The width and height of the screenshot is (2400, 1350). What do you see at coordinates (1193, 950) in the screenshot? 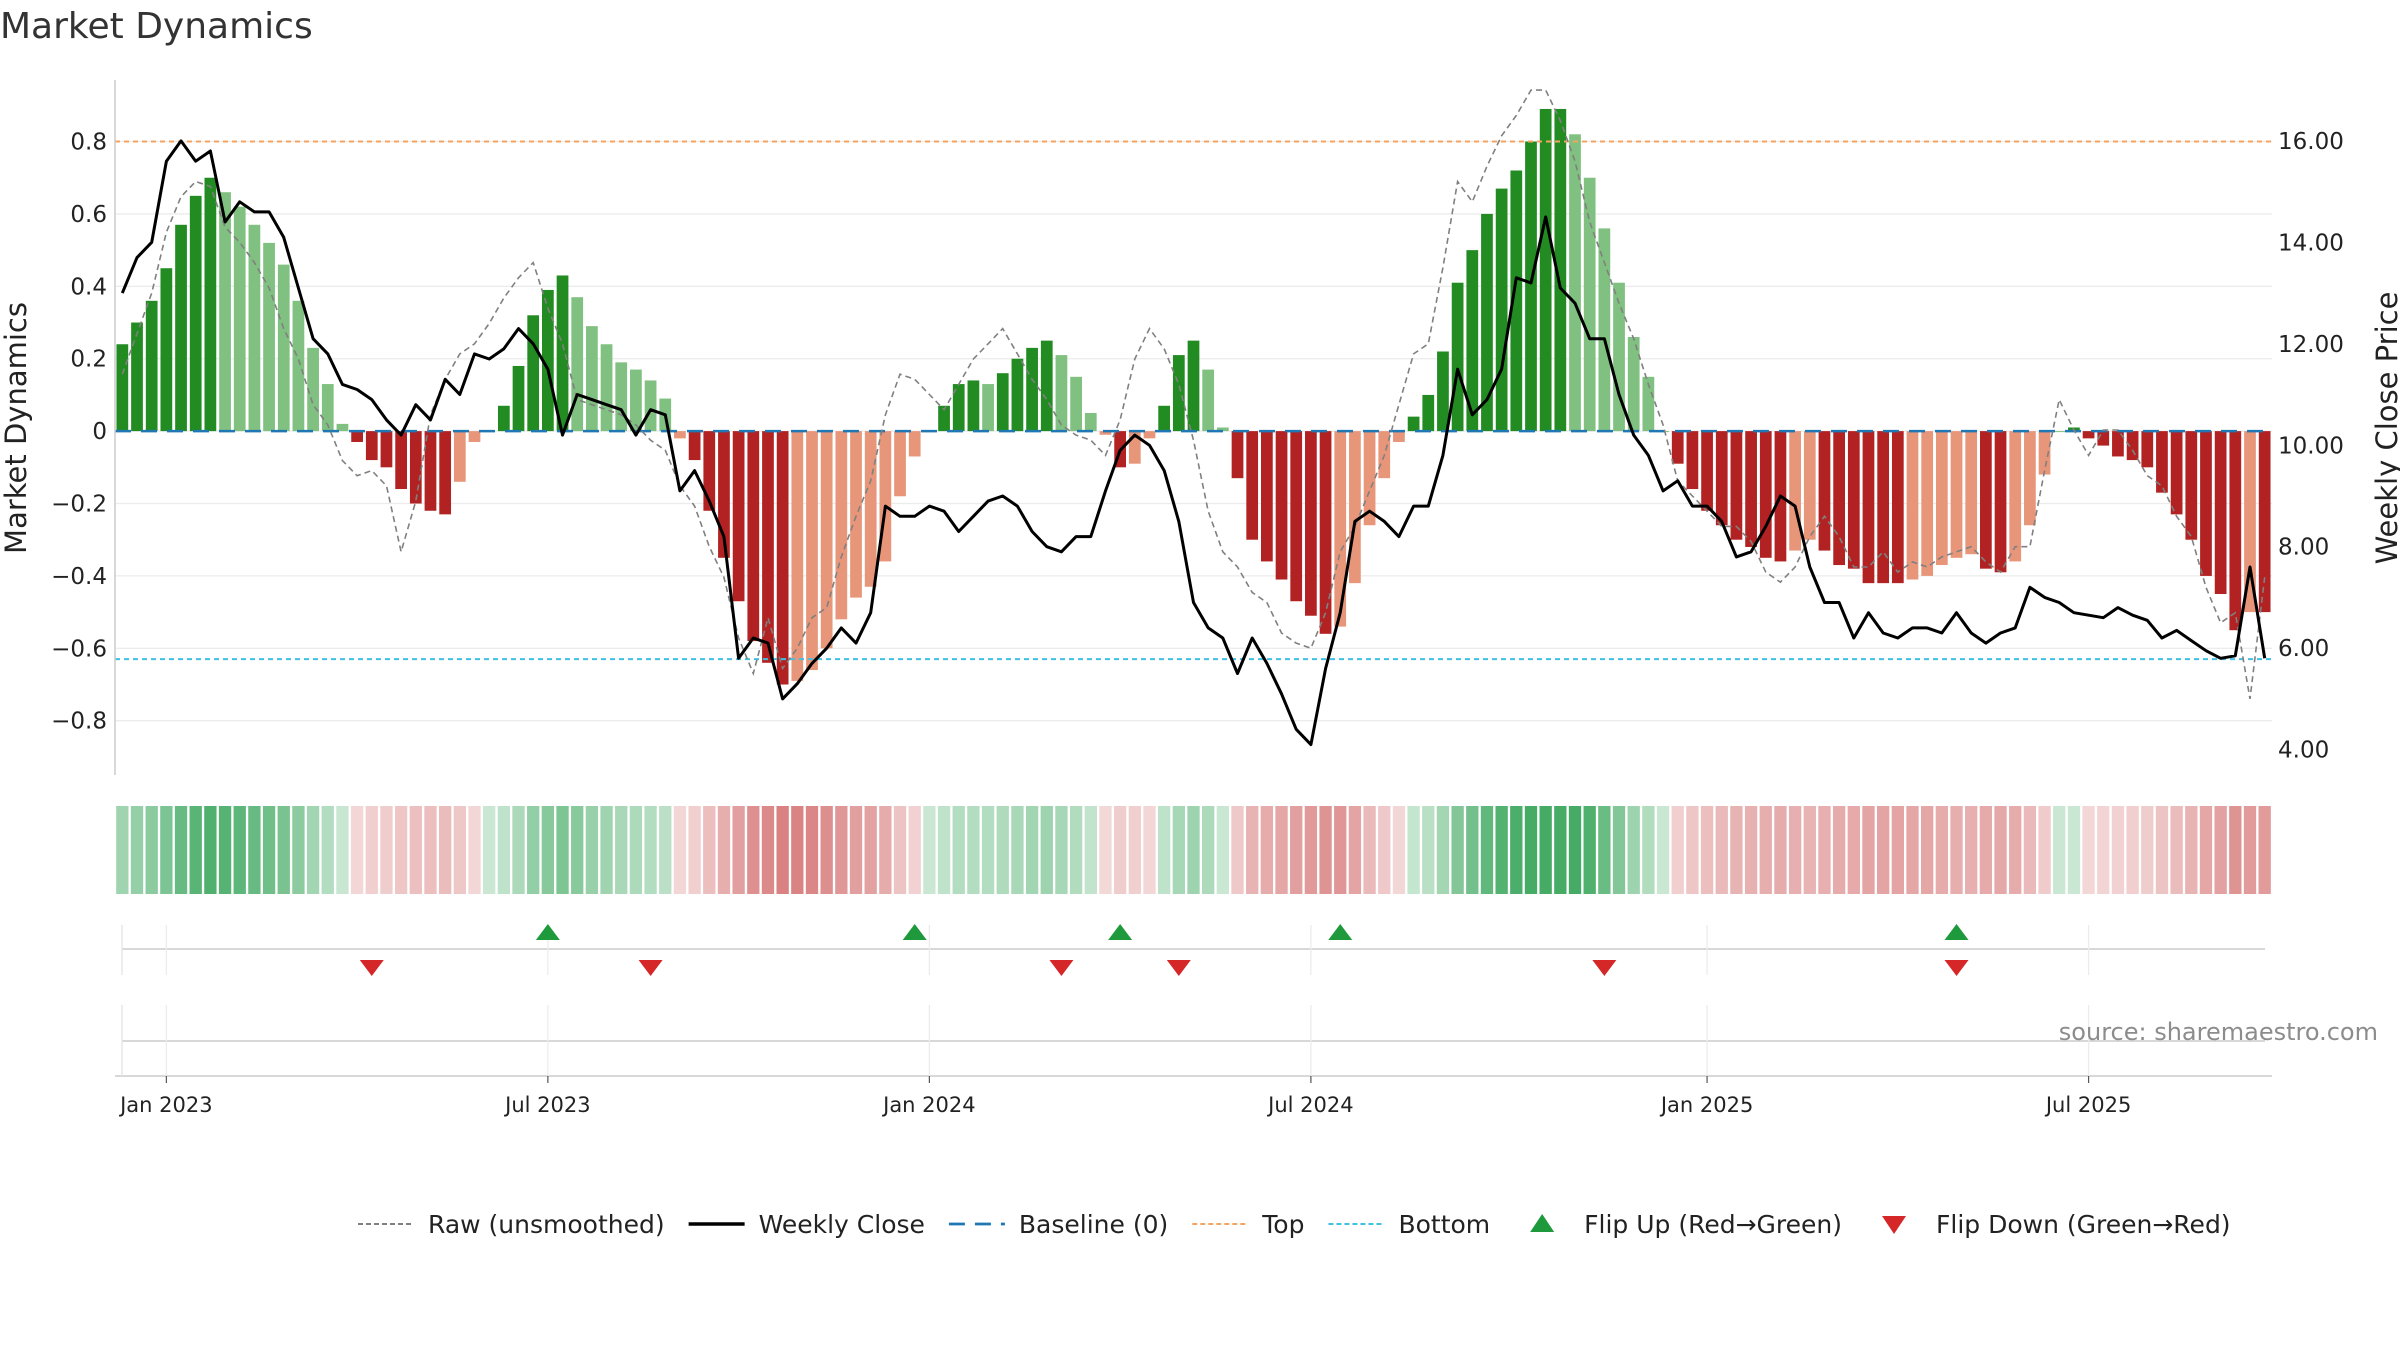
I see `flip-markers` at bounding box center [1193, 950].